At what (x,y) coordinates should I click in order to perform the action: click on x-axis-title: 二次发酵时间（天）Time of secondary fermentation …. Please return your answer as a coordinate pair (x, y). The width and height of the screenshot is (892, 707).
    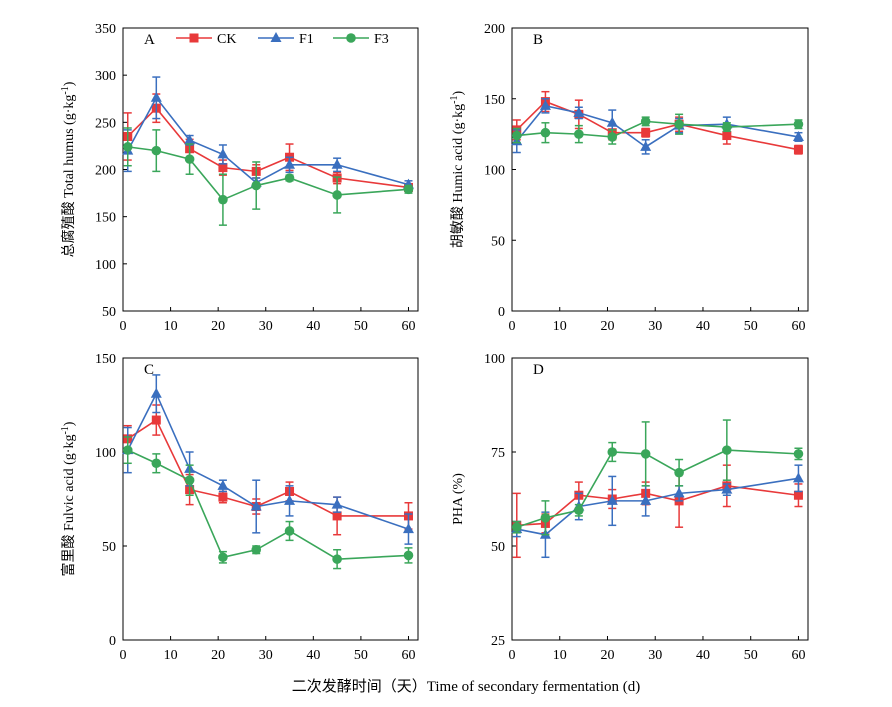
    Looking at the image, I should click on (466, 686).